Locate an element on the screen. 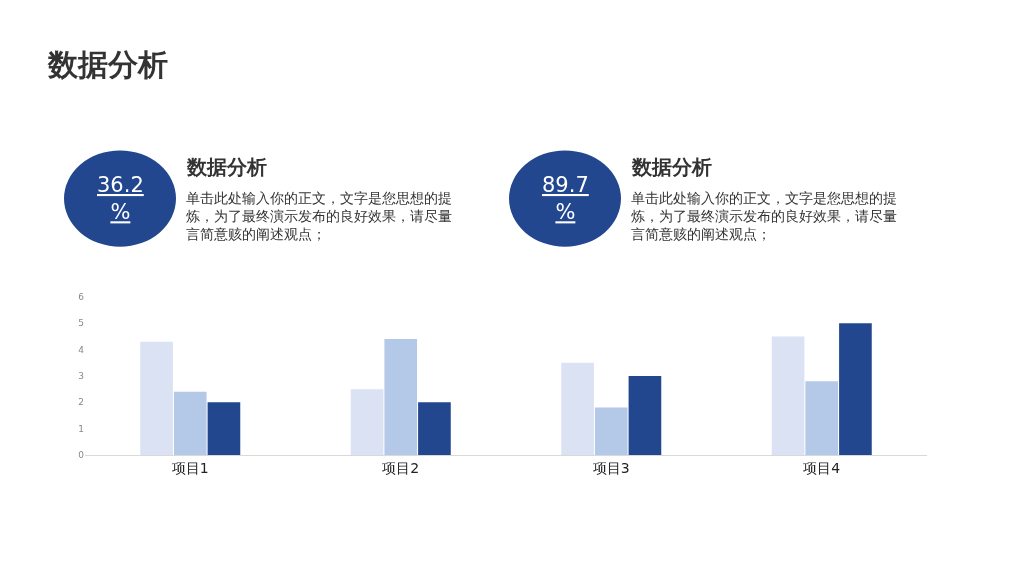  y-tick-label: 4 is located at coordinates (81, 349).